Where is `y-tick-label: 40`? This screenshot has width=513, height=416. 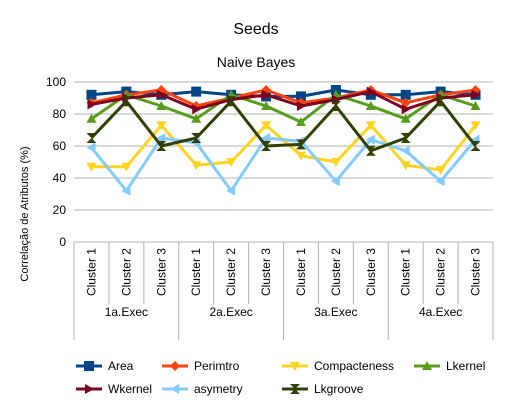
y-tick-label: 40 is located at coordinates (60, 178).